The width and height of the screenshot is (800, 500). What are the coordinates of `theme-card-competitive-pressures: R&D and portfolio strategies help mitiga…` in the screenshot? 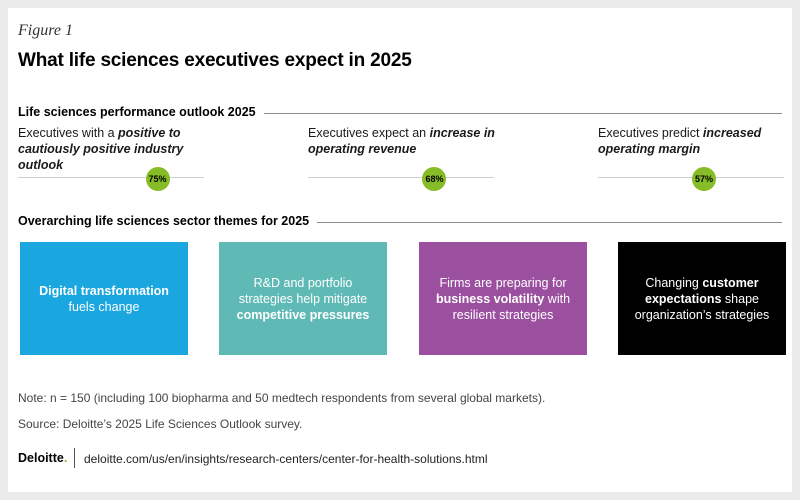 It's located at (303, 298).